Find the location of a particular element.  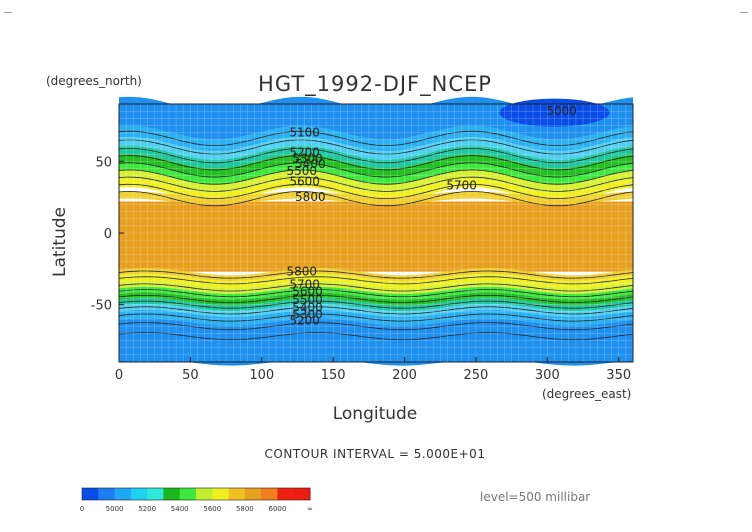

contour-label: 5000 is located at coordinates (561, 111).